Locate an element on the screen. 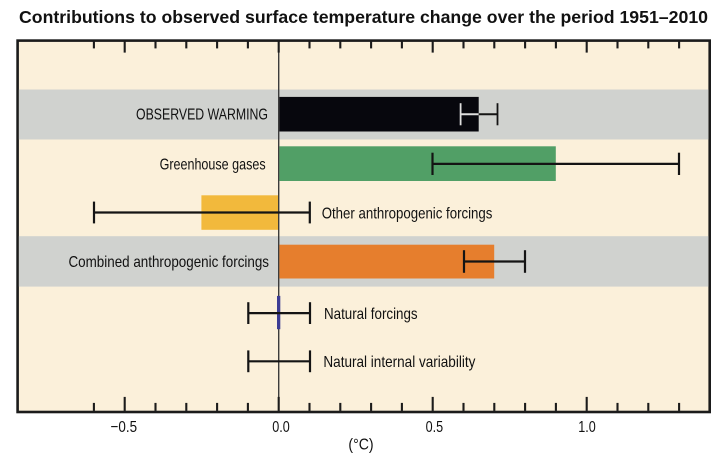 The image size is (725, 461). svg-text: 0.5 is located at coordinates (435, 427).